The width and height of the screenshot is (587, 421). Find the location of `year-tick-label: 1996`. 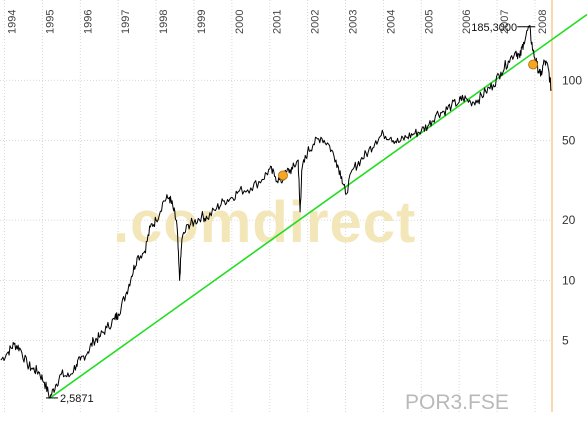

year-tick-label: 1996 is located at coordinates (88, 22).